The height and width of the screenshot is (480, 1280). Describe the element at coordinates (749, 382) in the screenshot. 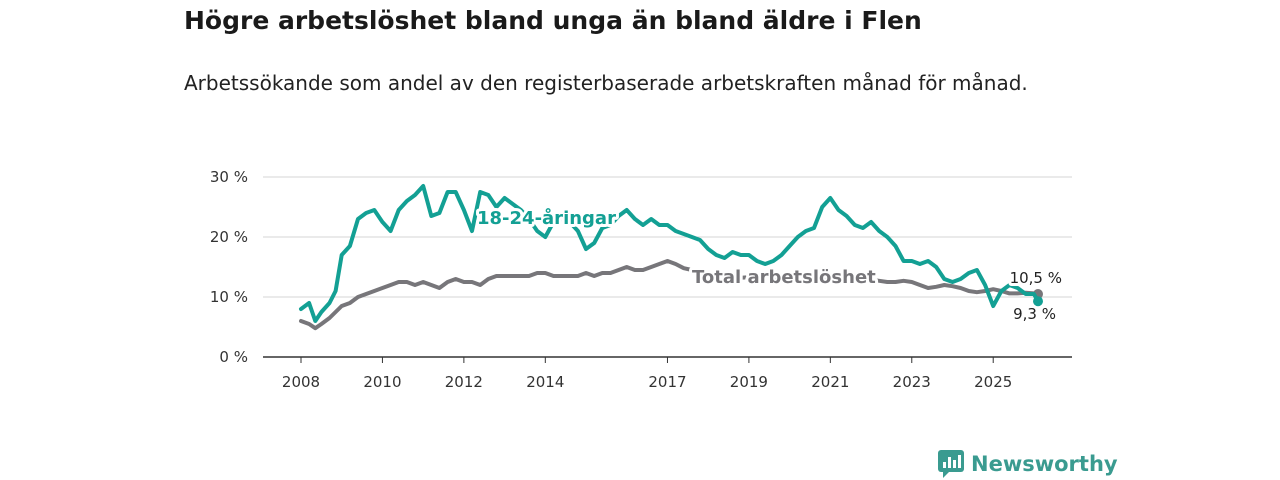

I see `x-tick-label: 2019` at that location.